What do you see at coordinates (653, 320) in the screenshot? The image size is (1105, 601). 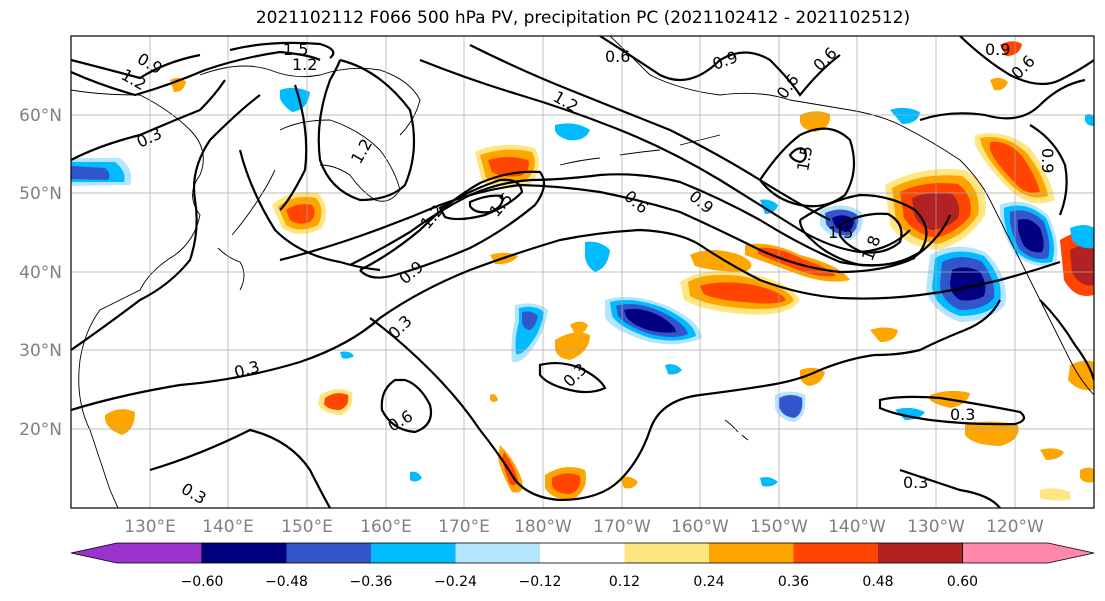 I see `precip-blob-subtropical-neg` at bounding box center [653, 320].